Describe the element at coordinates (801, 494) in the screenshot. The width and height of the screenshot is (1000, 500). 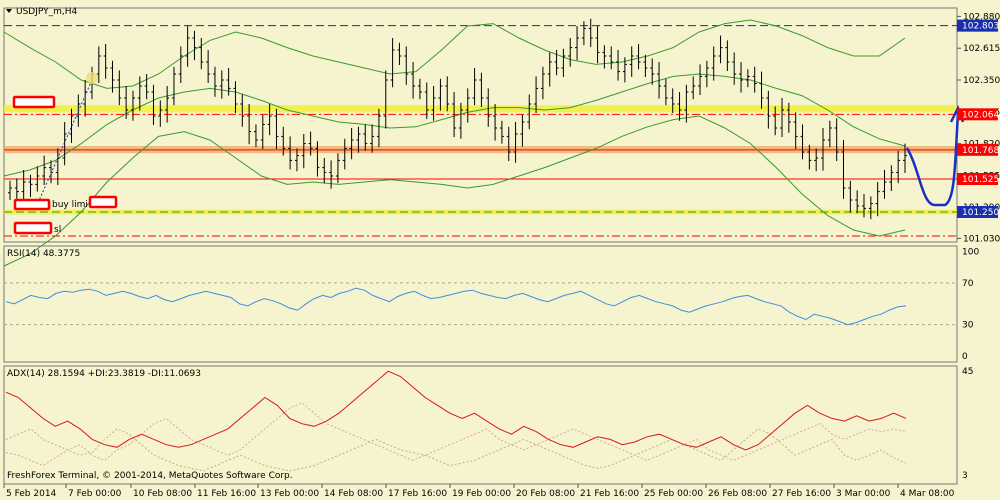
I see `time-label: 27 Feb 16:00` at that location.